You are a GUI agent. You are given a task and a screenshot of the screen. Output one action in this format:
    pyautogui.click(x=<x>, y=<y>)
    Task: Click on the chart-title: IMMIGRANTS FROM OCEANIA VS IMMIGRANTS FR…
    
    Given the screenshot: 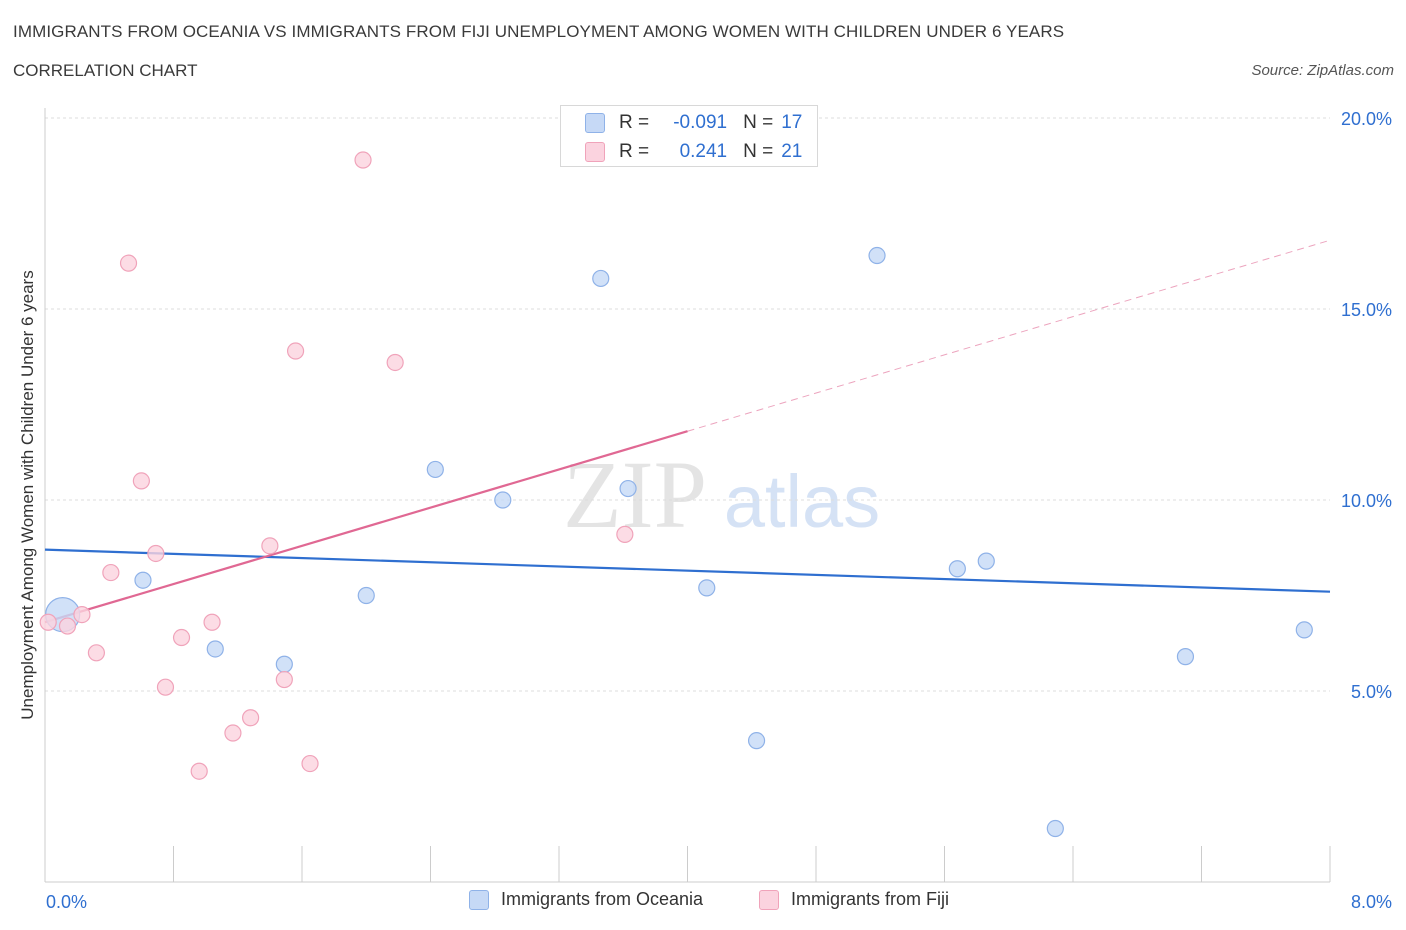 What is the action you would take?
    pyautogui.click(x=539, y=31)
    